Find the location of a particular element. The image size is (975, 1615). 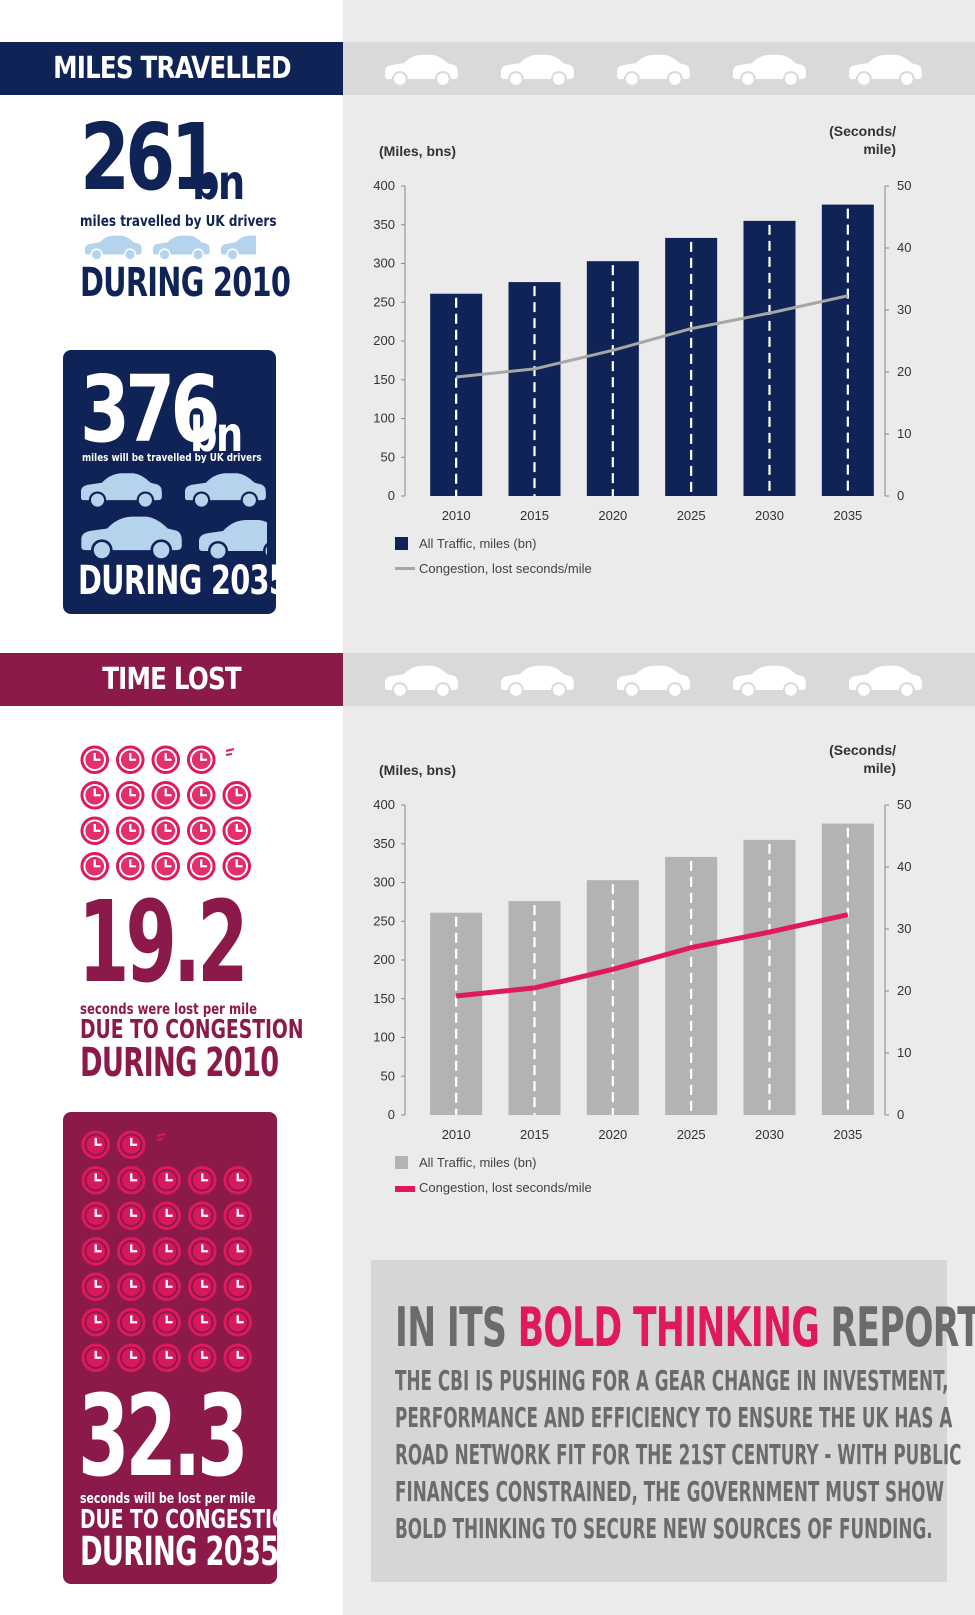

clock-icons is located at coordinates (166, 813).